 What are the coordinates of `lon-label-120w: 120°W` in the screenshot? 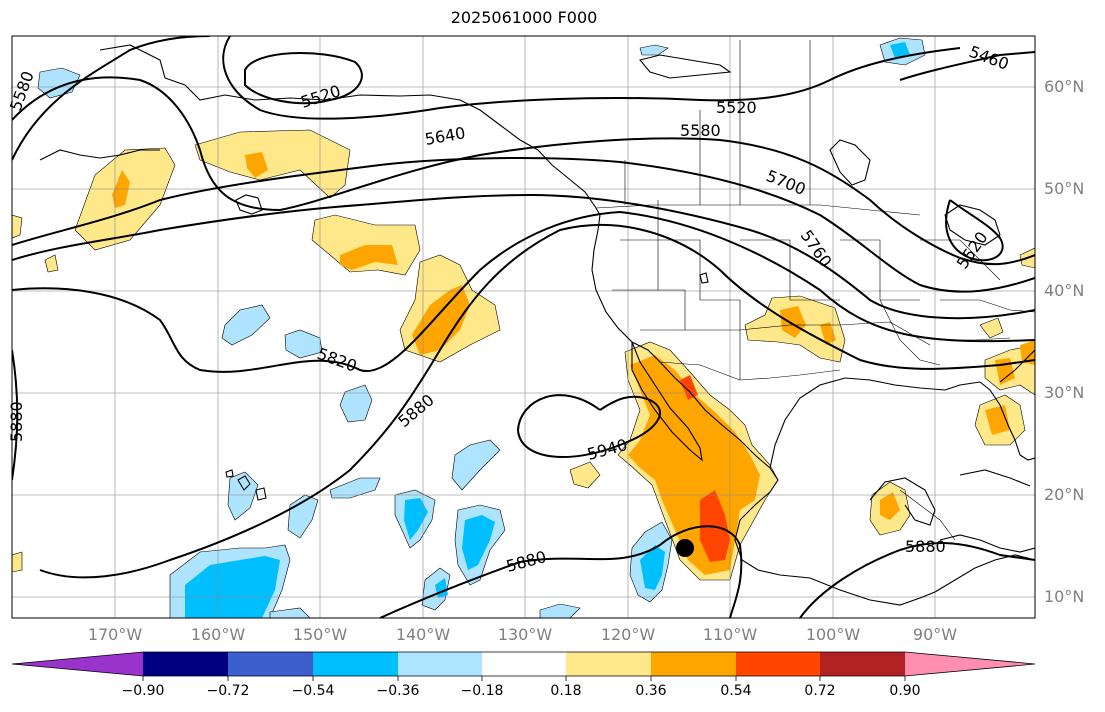 It's located at (628, 634).